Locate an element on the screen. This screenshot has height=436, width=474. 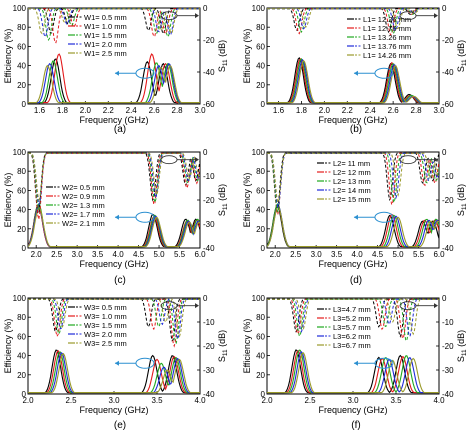
panel-caption: (f) is located at coordinates (355, 425).